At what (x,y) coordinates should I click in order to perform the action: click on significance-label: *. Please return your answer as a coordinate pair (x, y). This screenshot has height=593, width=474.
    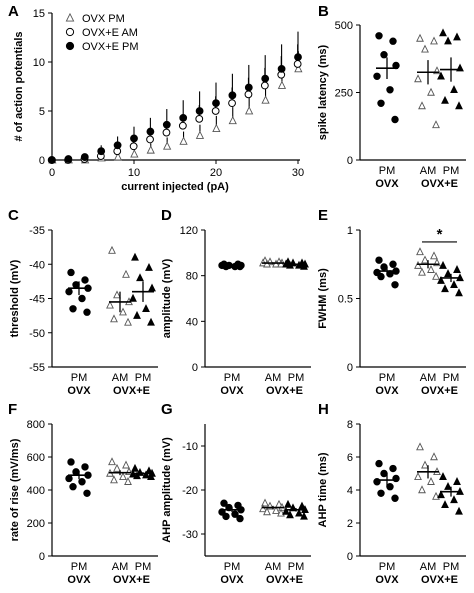
    Looking at the image, I should click on (440, 234).